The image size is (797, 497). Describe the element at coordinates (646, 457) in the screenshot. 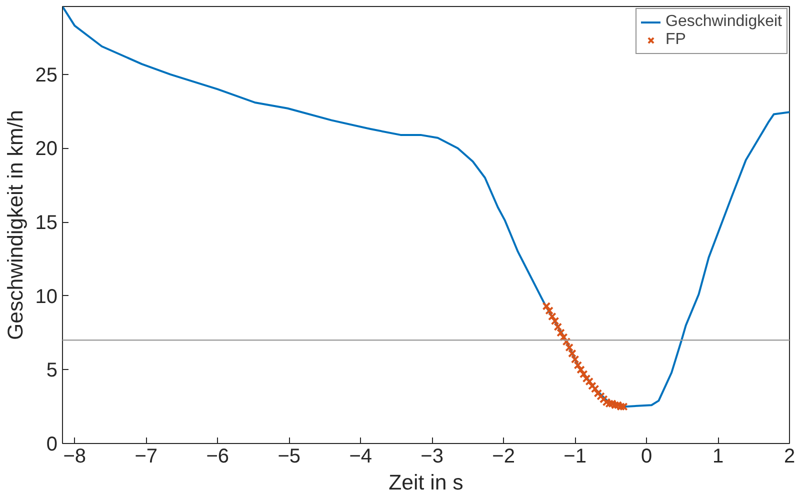

I see `x-tick-label: 0` at that location.